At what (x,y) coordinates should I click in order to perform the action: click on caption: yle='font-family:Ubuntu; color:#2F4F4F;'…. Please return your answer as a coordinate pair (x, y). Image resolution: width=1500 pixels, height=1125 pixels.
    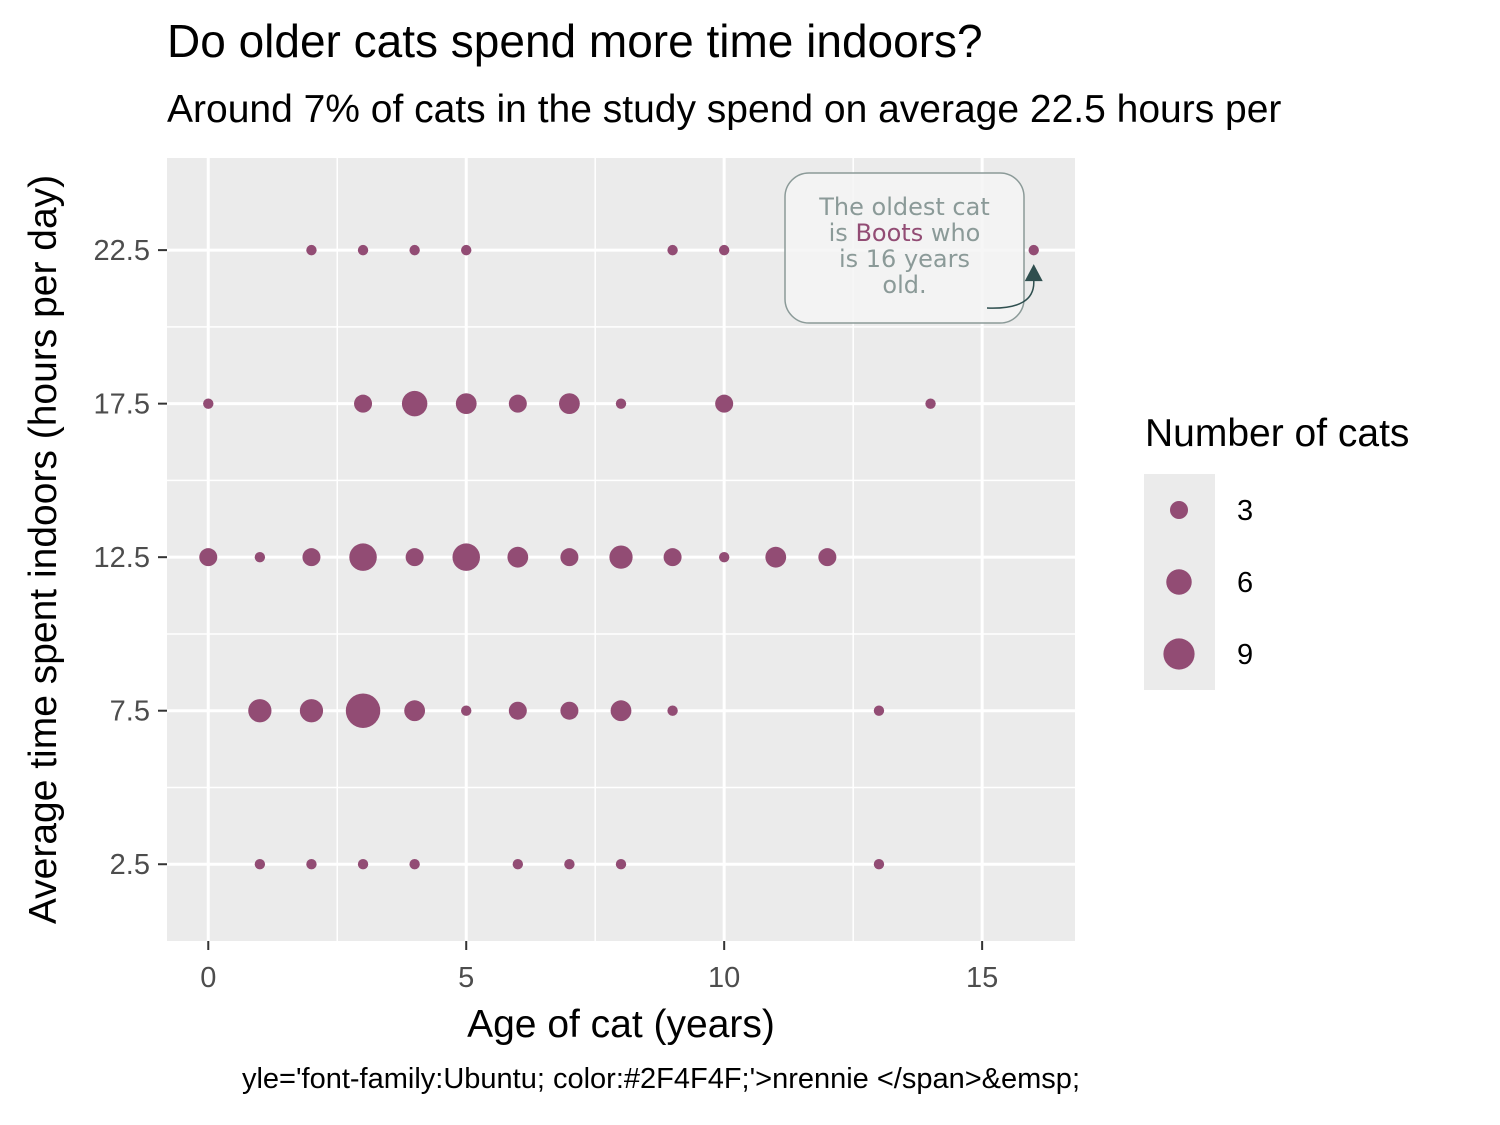
    Looking at the image, I should click on (660, 1079).